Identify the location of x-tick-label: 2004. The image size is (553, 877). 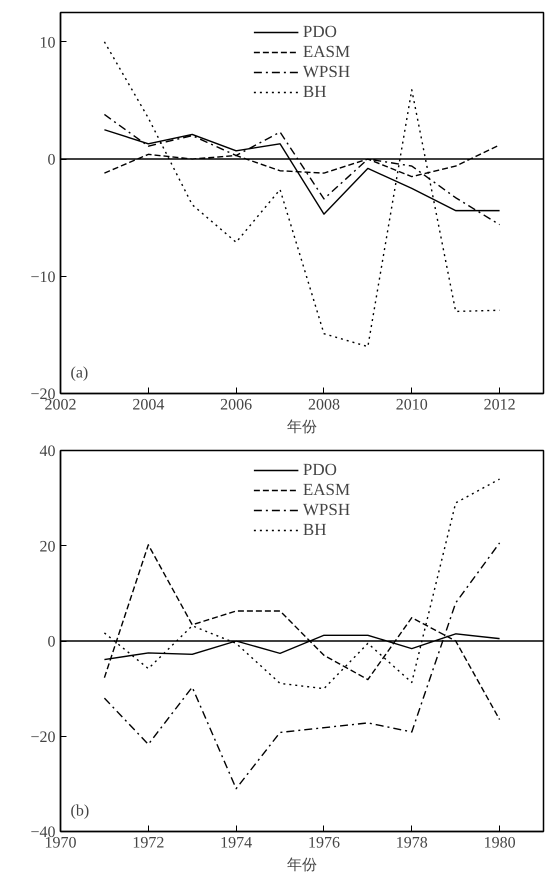
(148, 405).